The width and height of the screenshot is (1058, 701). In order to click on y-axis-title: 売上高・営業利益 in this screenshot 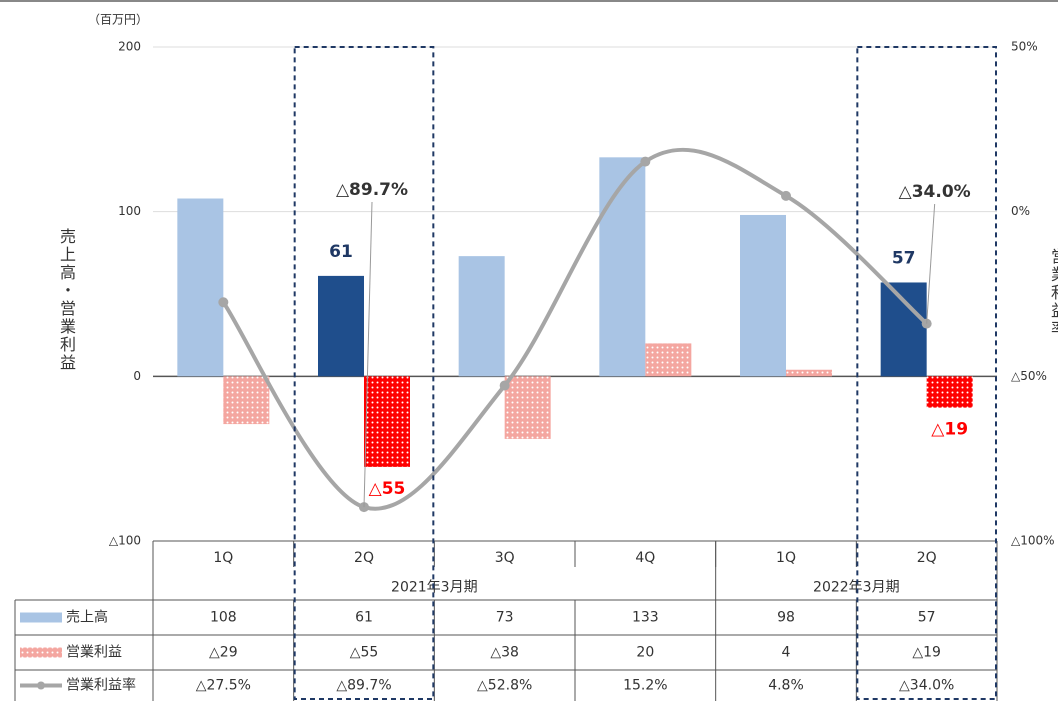, I will do `click(66, 300)`.